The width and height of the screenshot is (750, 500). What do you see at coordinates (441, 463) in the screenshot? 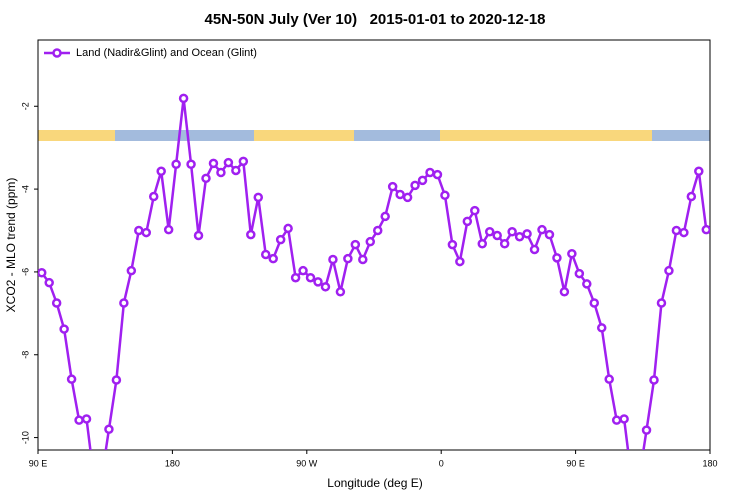
I see `x-tick-label: 0` at bounding box center [441, 463].